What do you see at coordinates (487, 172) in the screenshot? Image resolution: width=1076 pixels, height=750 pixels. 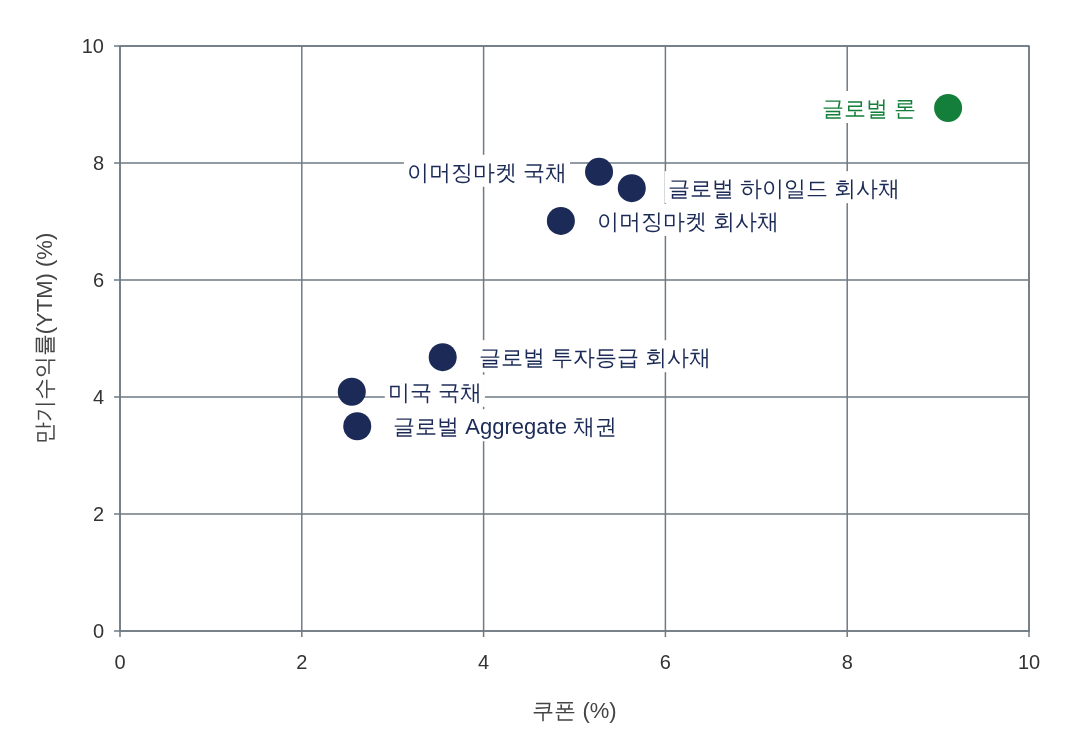 I see `series-label: 이머징마켓 국채` at bounding box center [487, 172].